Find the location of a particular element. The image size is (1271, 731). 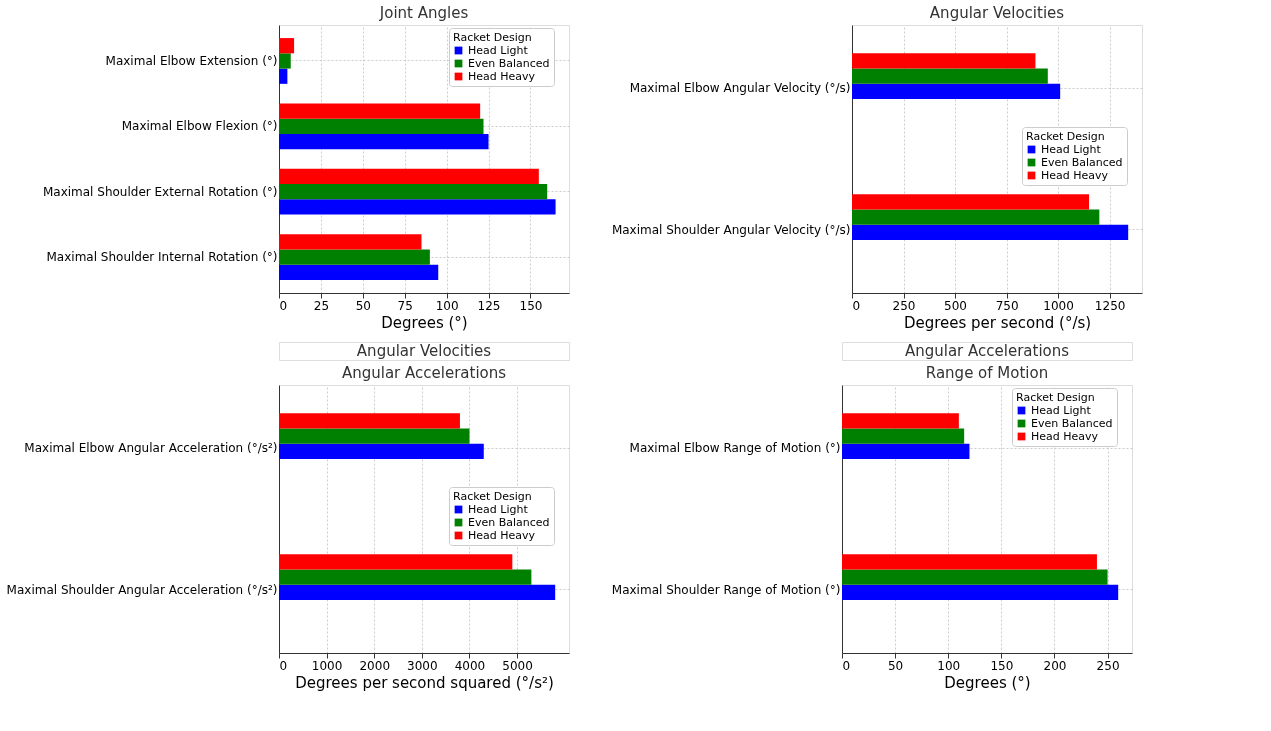

y-tick-label: Maximal Elbow Angular Velocity (°/s) is located at coordinates (740, 88).